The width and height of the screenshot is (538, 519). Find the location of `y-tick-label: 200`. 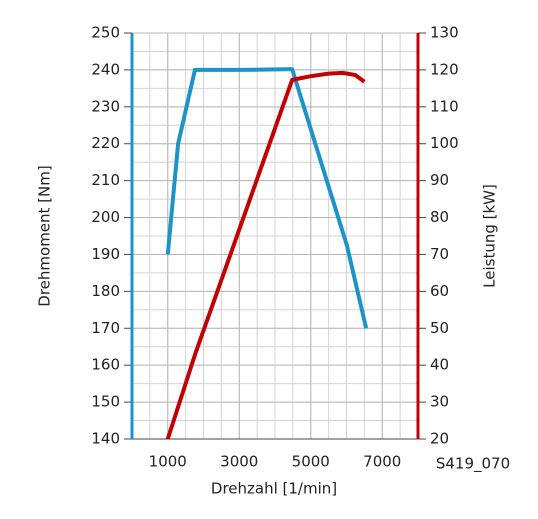

y-tick-label: 200 is located at coordinates (105, 217).